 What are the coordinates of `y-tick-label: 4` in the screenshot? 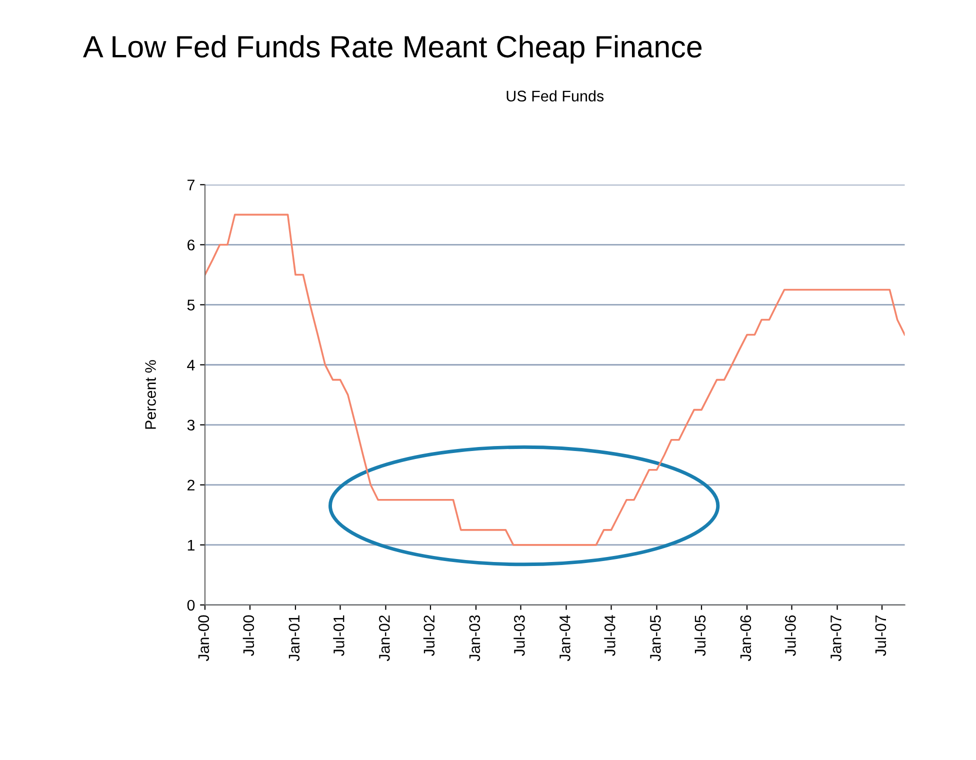 It's located at (191, 365).